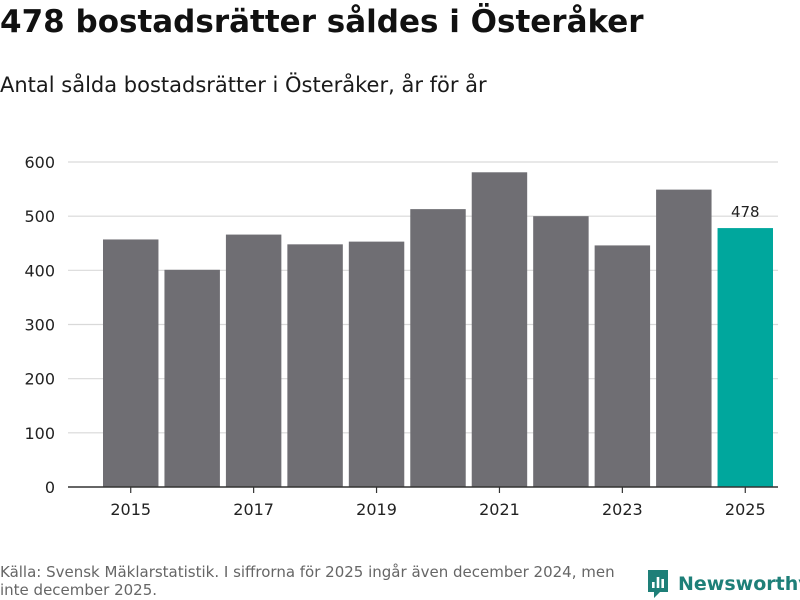  What do you see at coordinates (658, 584) in the screenshot?
I see `newsworthy-logo-icon` at bounding box center [658, 584].